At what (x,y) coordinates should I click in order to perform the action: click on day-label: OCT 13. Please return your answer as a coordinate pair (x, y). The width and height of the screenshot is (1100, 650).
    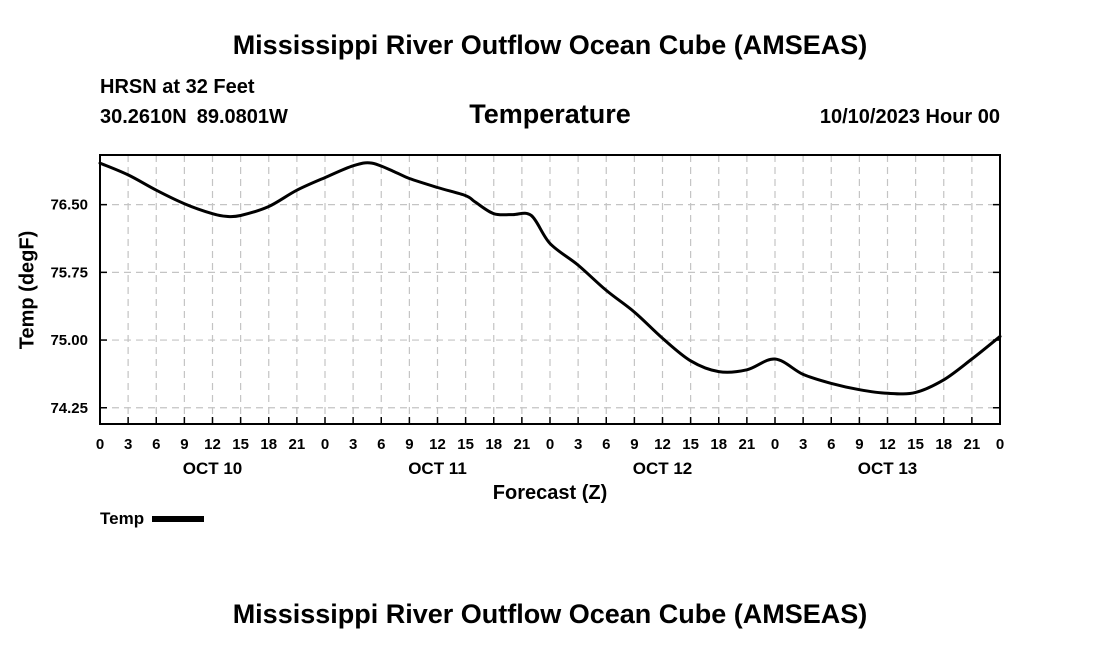
    Looking at the image, I should click on (888, 468).